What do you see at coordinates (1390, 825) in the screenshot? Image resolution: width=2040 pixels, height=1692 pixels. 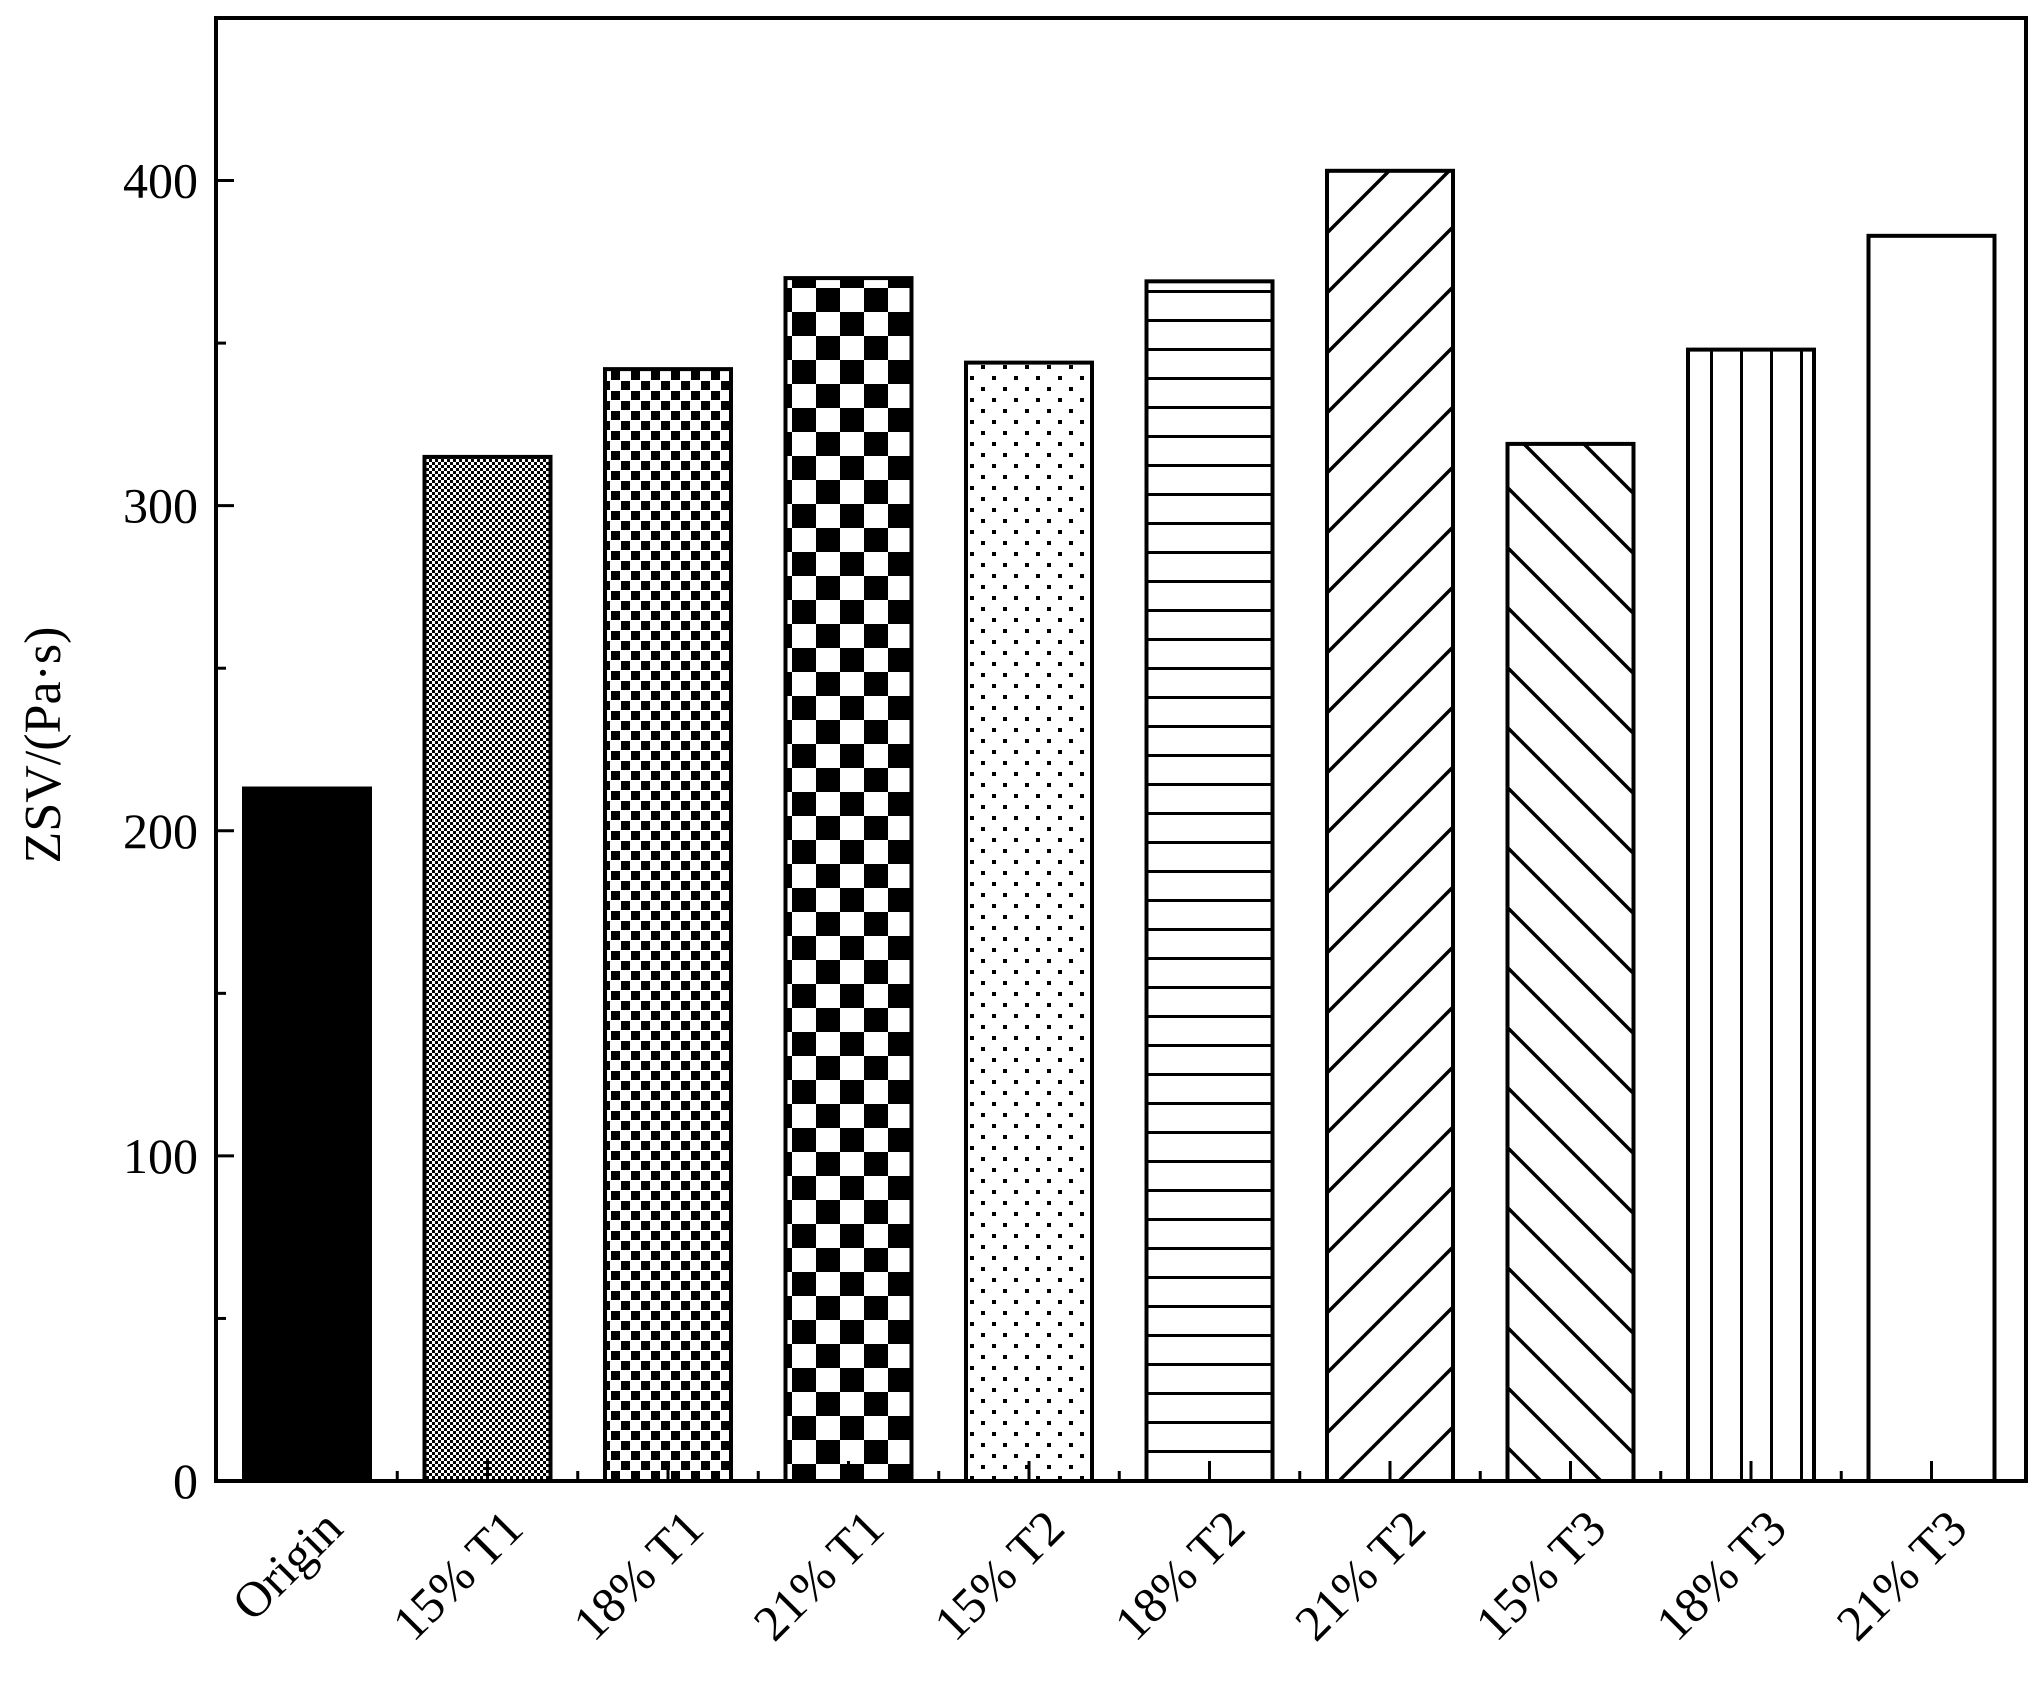 I see `bar-21-t2` at bounding box center [1390, 825].